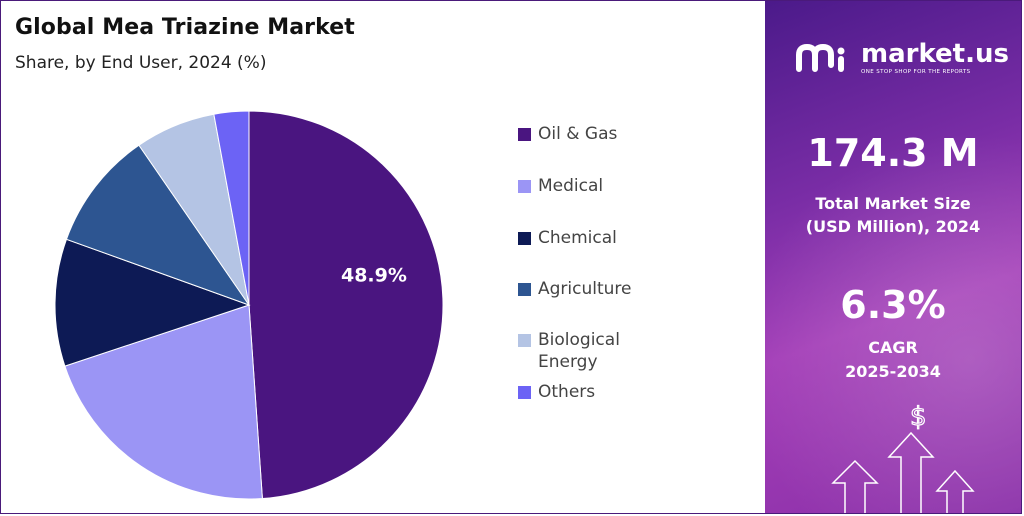  What do you see at coordinates (916, 72) in the screenshot?
I see `brand-tagline: ONE STOP SHOP FOR THE REPORTS` at bounding box center [916, 72].